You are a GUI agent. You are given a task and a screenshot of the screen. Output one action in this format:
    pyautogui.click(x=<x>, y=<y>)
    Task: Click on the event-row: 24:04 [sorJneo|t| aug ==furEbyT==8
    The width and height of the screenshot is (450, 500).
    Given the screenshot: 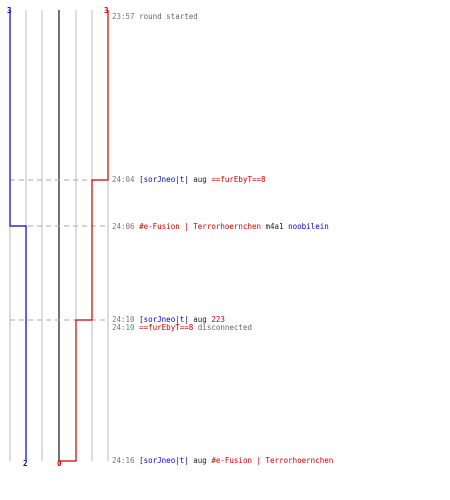 What is the action you would take?
    pyautogui.click(x=189, y=179)
    